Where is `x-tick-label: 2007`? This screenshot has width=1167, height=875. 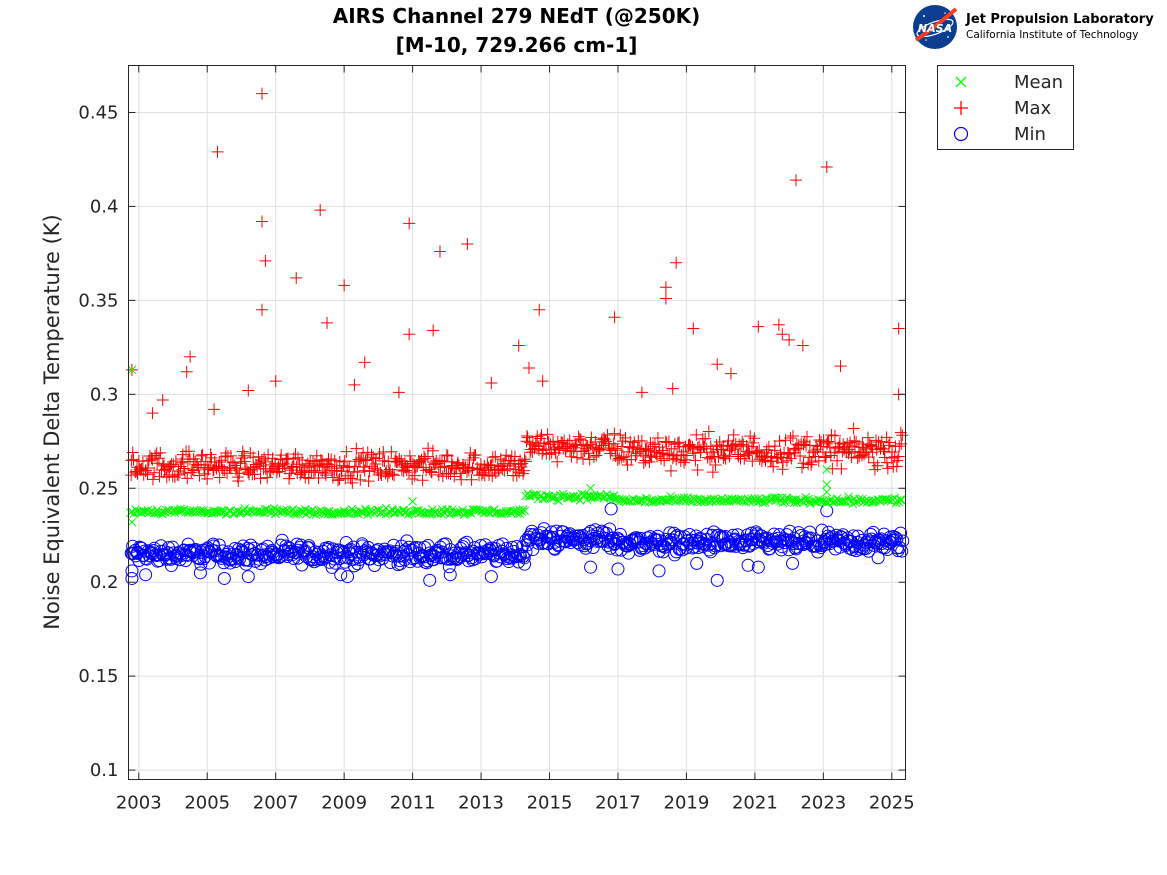
x-tick-label: 2007 is located at coordinates (276, 803).